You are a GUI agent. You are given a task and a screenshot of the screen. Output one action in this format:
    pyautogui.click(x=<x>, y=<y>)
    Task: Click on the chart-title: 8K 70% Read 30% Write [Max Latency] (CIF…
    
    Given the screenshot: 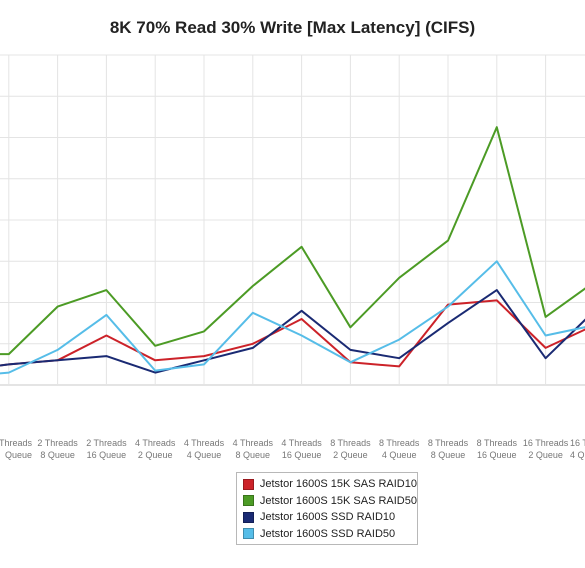 What is the action you would take?
    pyautogui.click(x=292, y=27)
    